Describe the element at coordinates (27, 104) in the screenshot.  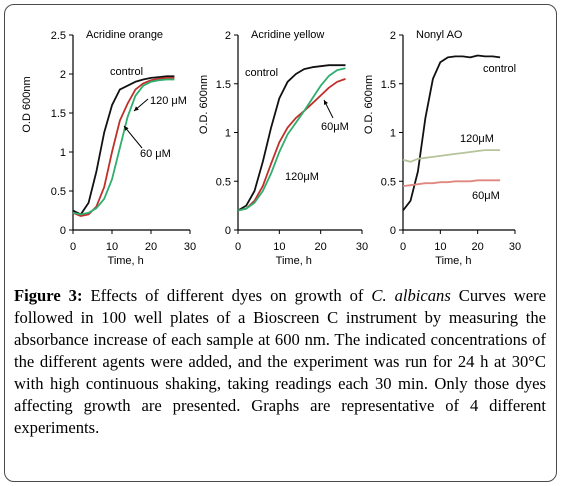
I see `y-axis-label: O.D 600nm` at that location.